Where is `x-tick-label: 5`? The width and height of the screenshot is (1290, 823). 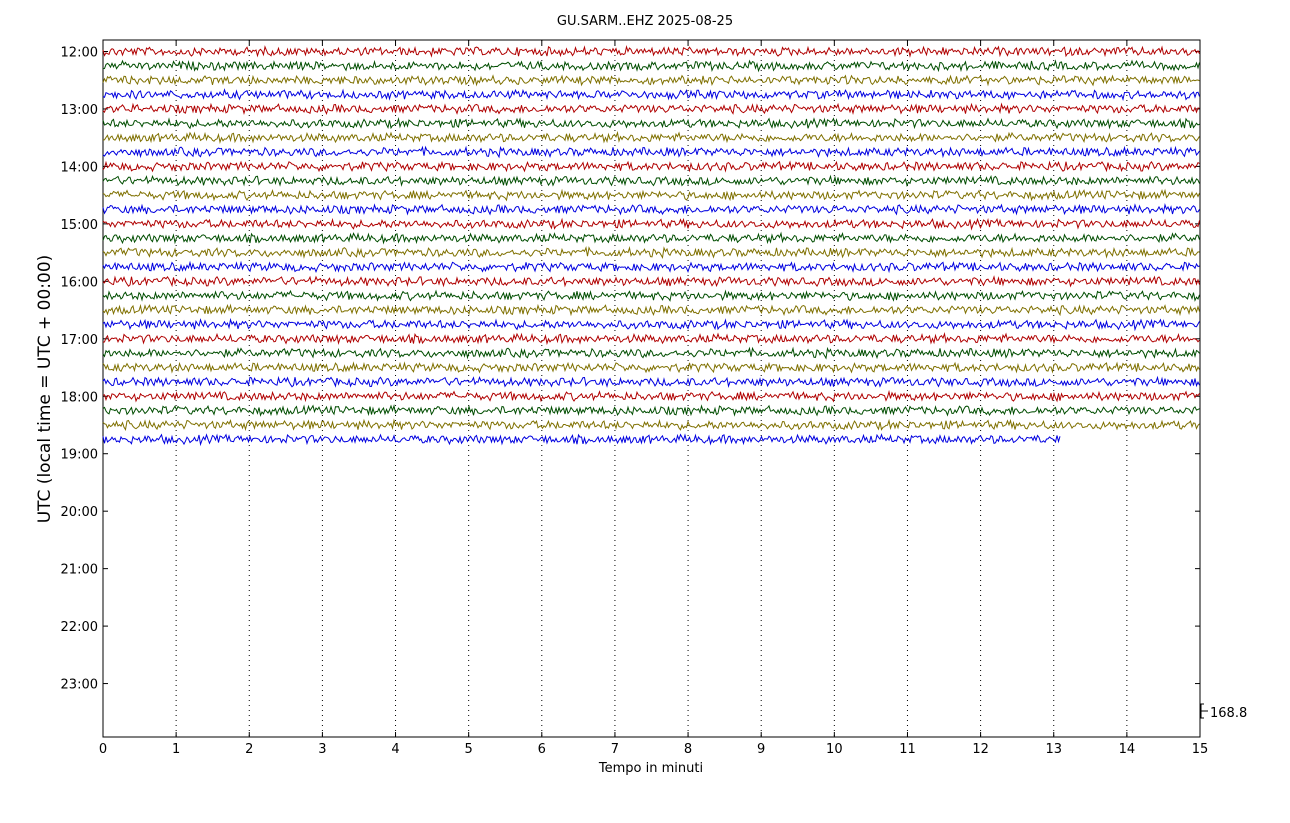
x-tick-label: 5 is located at coordinates (469, 749).